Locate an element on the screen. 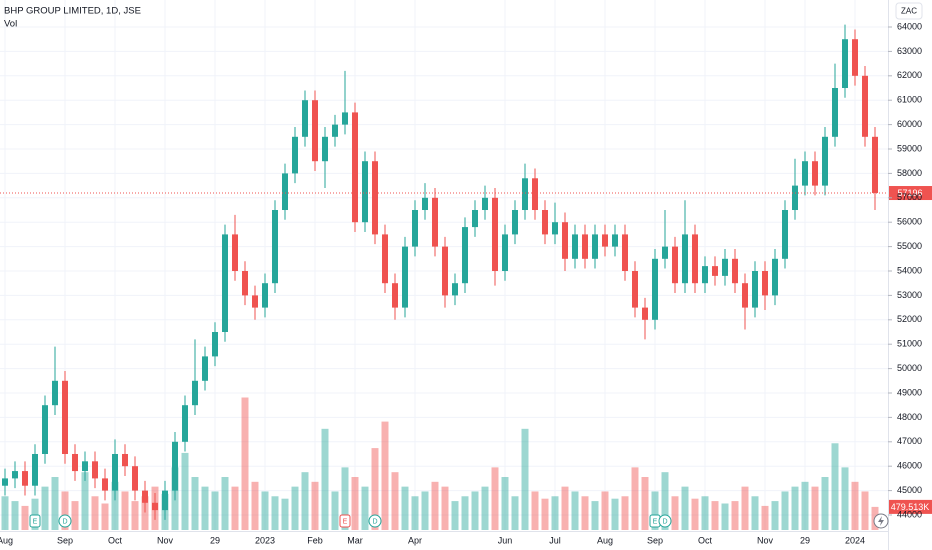 This screenshot has height=550, width=932. currency-label: ZAC is located at coordinates (909, 11).